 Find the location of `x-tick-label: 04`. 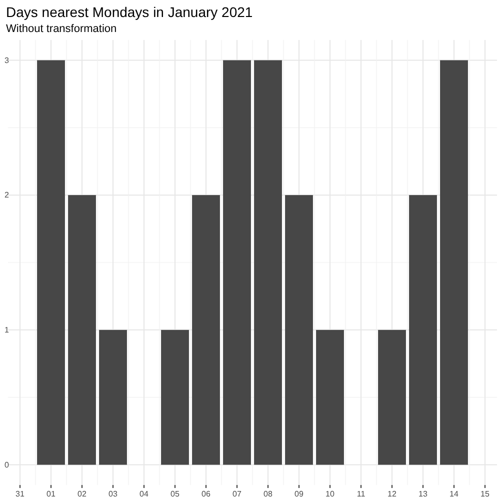

x-tick-label: 04 is located at coordinates (144, 494).